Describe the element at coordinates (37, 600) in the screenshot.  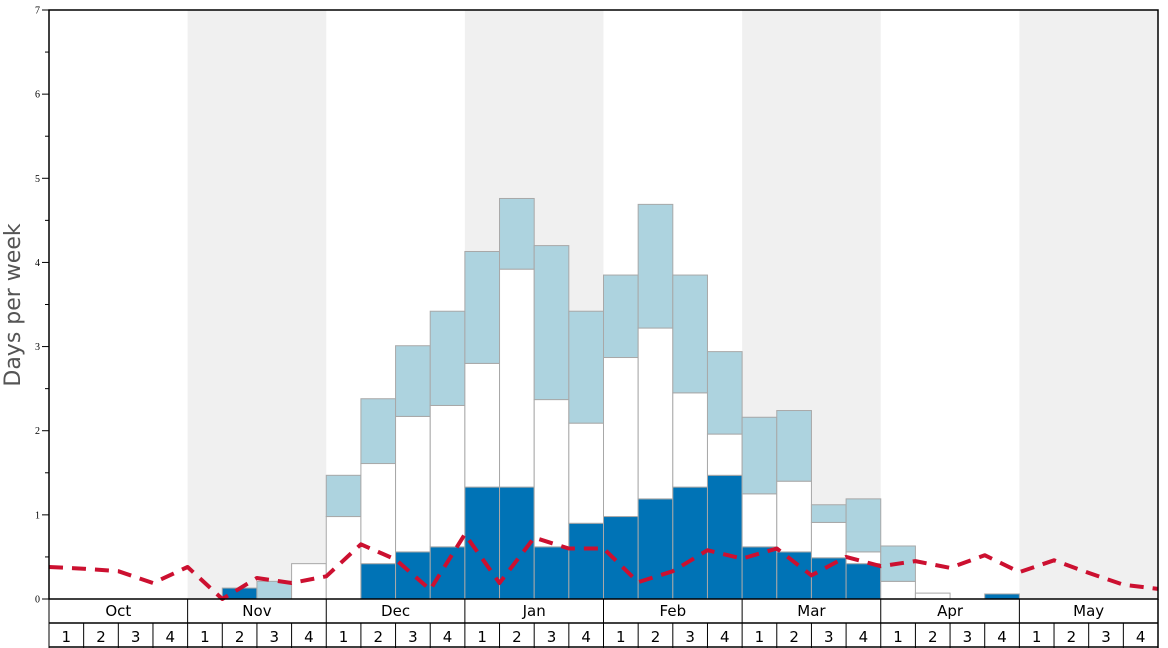
I see `y-tick-label: 0` at that location.